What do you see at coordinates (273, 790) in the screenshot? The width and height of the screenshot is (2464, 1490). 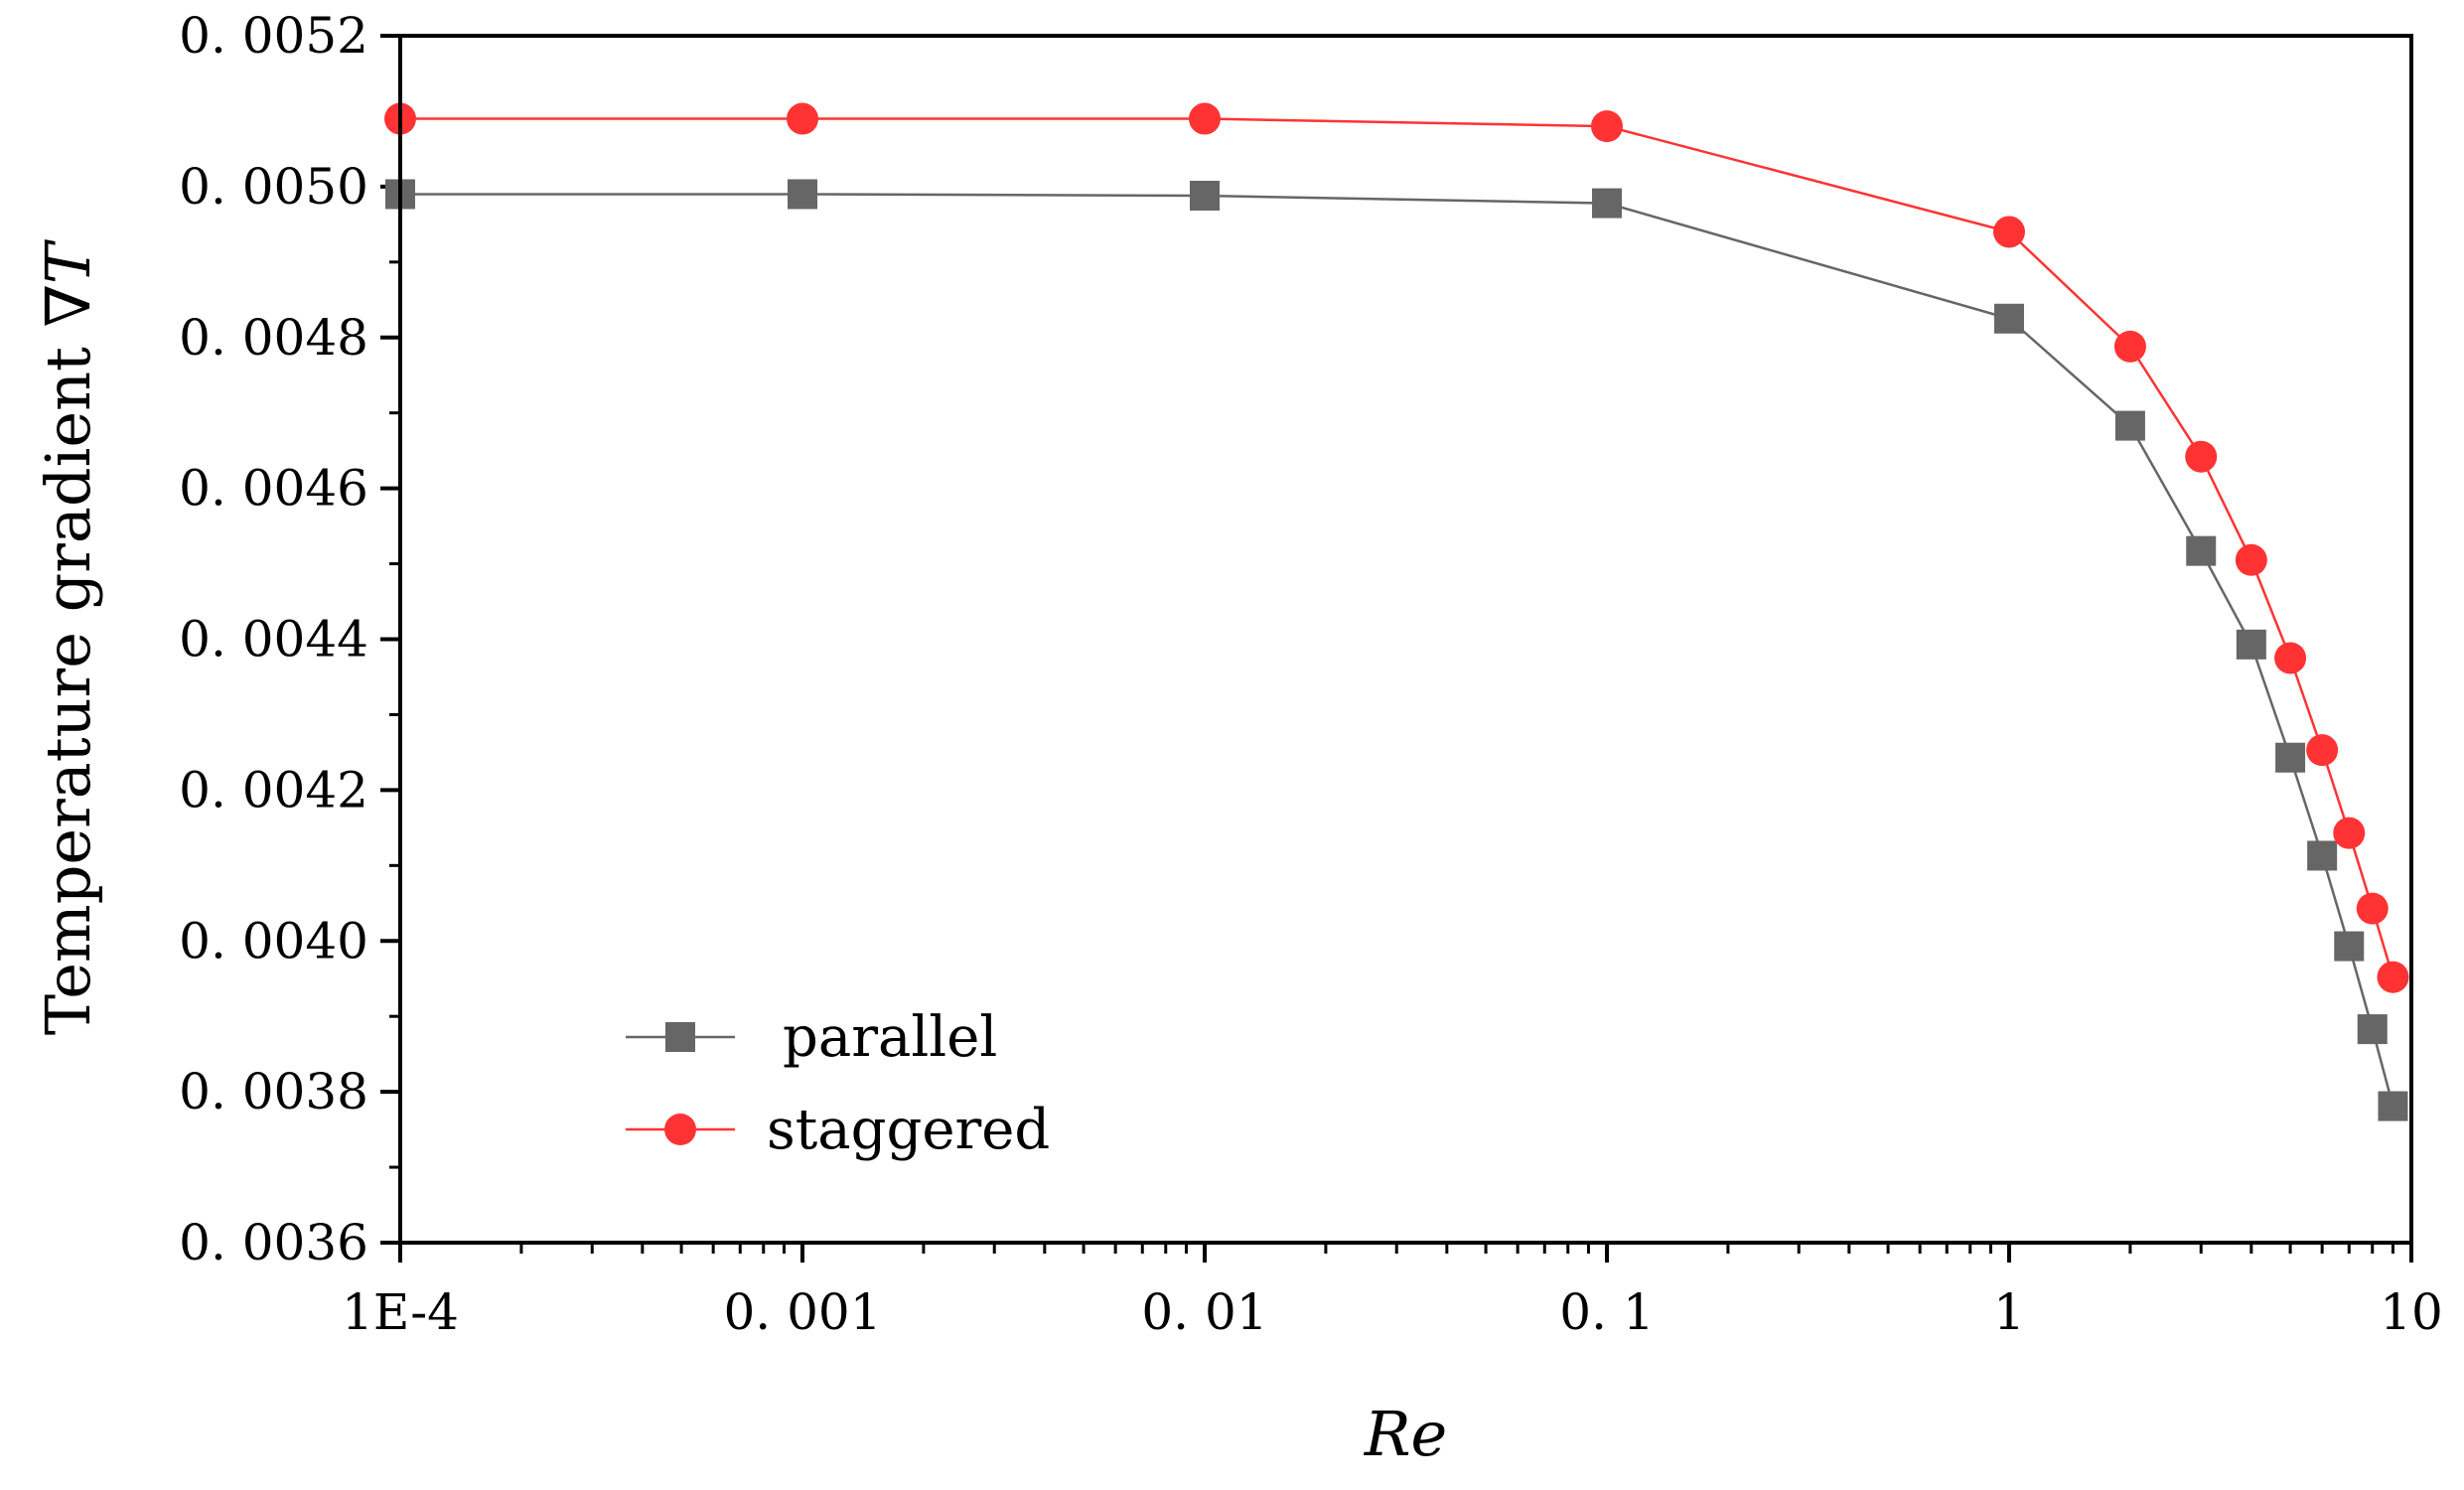 I see `y-tick-label: 0. 0042` at bounding box center [273, 790].